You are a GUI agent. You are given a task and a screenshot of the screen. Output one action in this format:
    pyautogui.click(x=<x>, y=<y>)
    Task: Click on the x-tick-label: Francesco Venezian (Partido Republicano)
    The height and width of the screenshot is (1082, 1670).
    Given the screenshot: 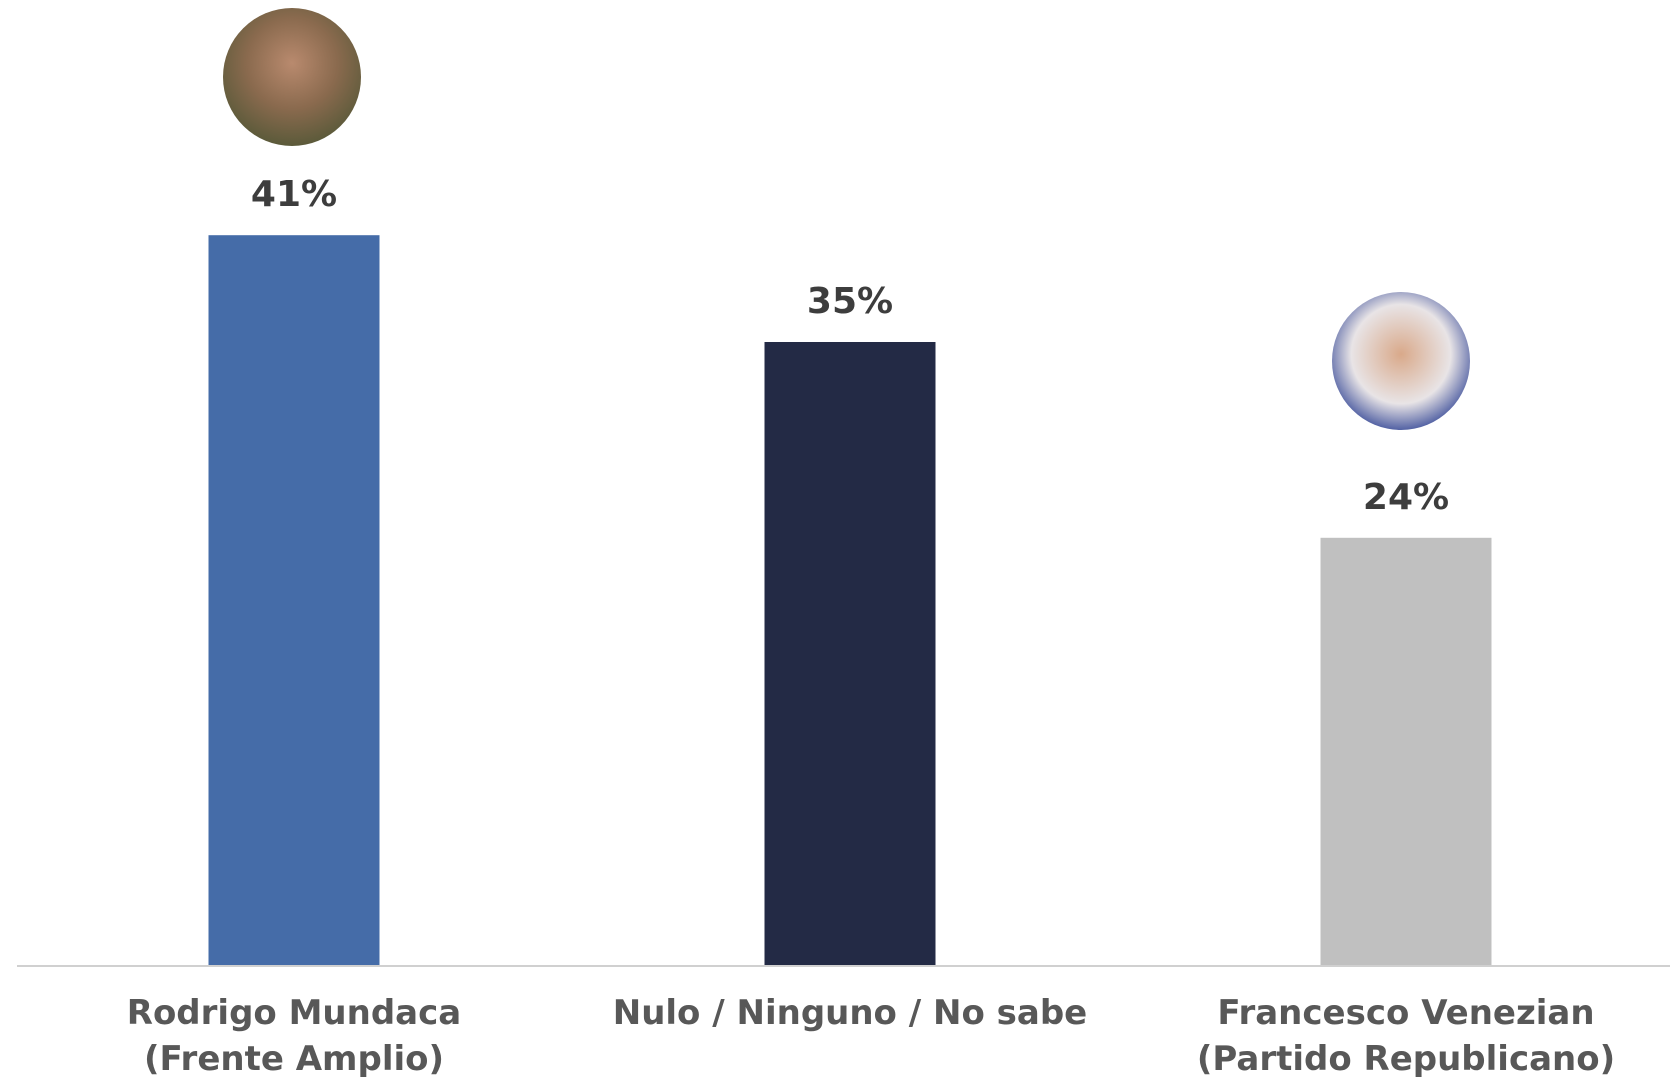 What is the action you would take?
    pyautogui.click(x=1406, y=1036)
    